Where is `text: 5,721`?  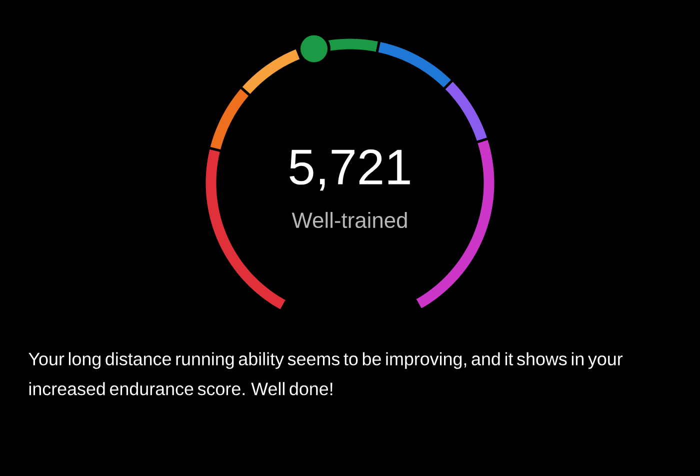 text: 5,721 is located at coordinates (350, 170).